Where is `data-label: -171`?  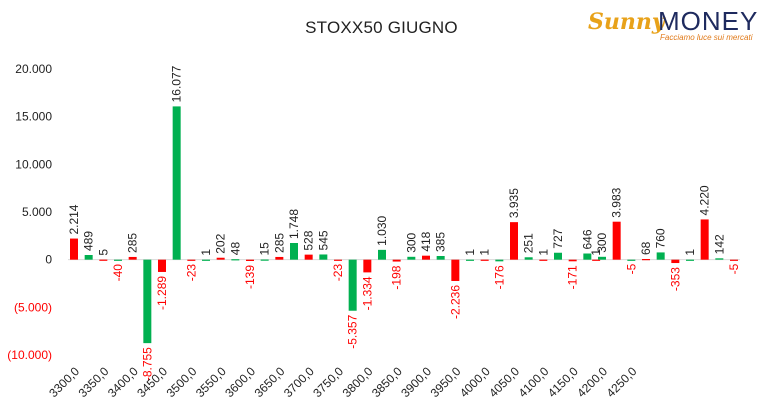 data-label: -171 is located at coordinates (573, 277).